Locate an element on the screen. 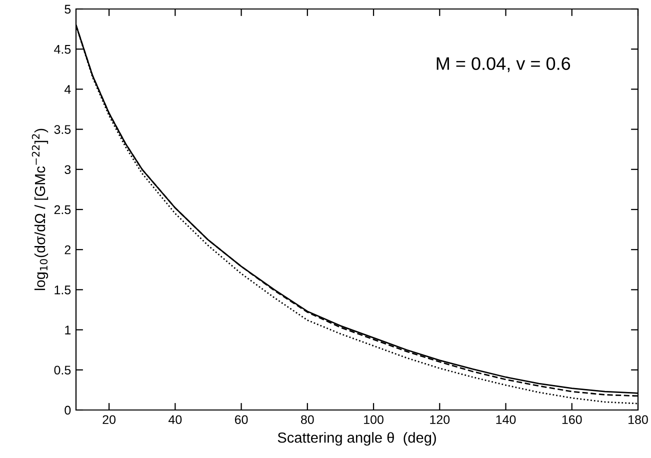  y-tick-label: 2 is located at coordinates (67, 249).